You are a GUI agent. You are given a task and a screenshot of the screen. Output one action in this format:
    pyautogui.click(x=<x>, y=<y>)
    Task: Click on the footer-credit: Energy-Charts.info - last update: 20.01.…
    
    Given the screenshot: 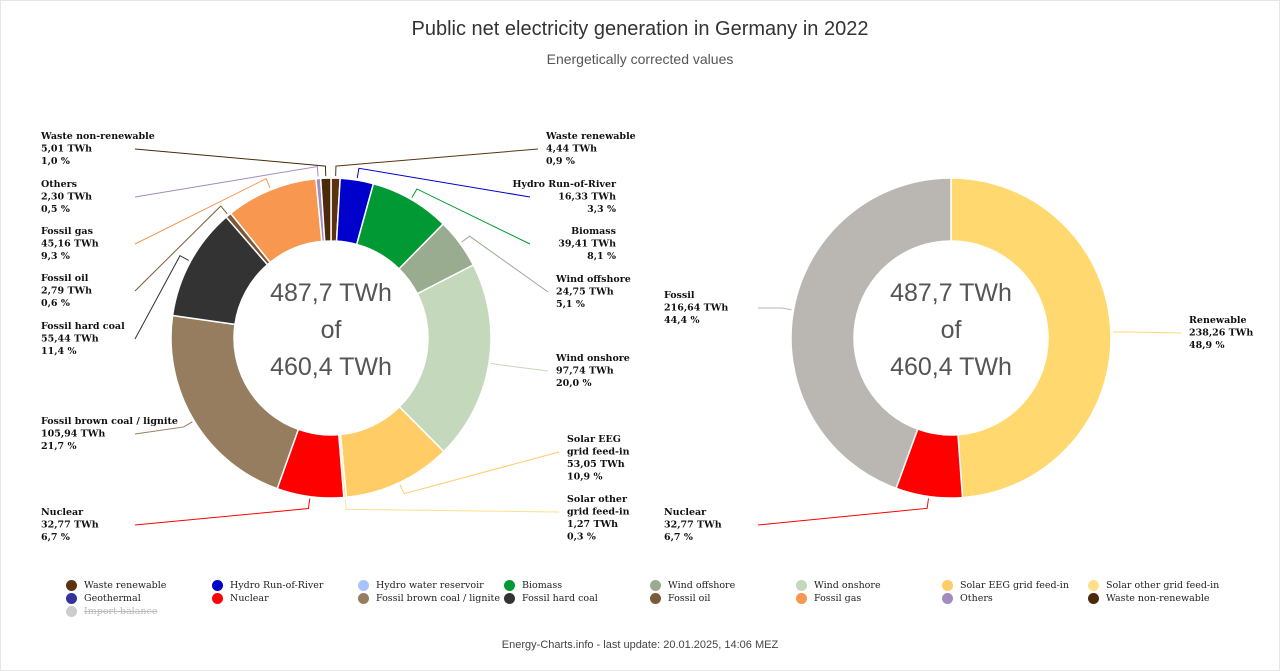 What is the action you would take?
    pyautogui.click(x=640, y=645)
    